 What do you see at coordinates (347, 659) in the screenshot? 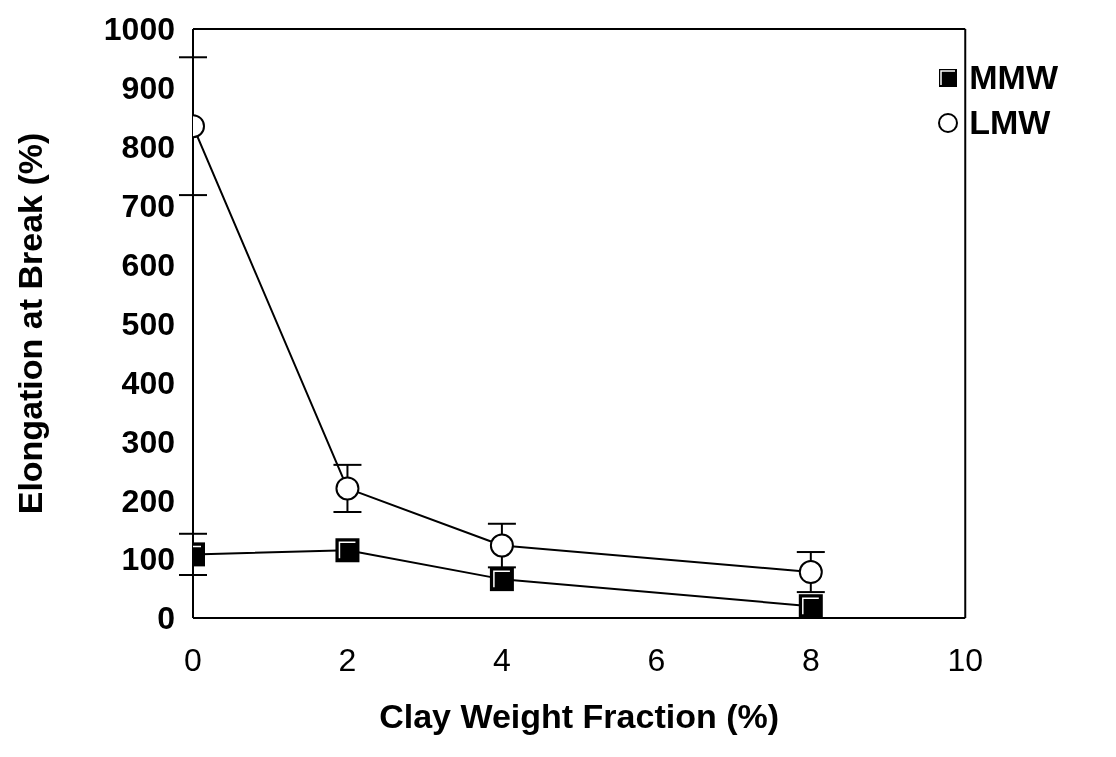
I see `x-tick-label: 2` at bounding box center [347, 659].